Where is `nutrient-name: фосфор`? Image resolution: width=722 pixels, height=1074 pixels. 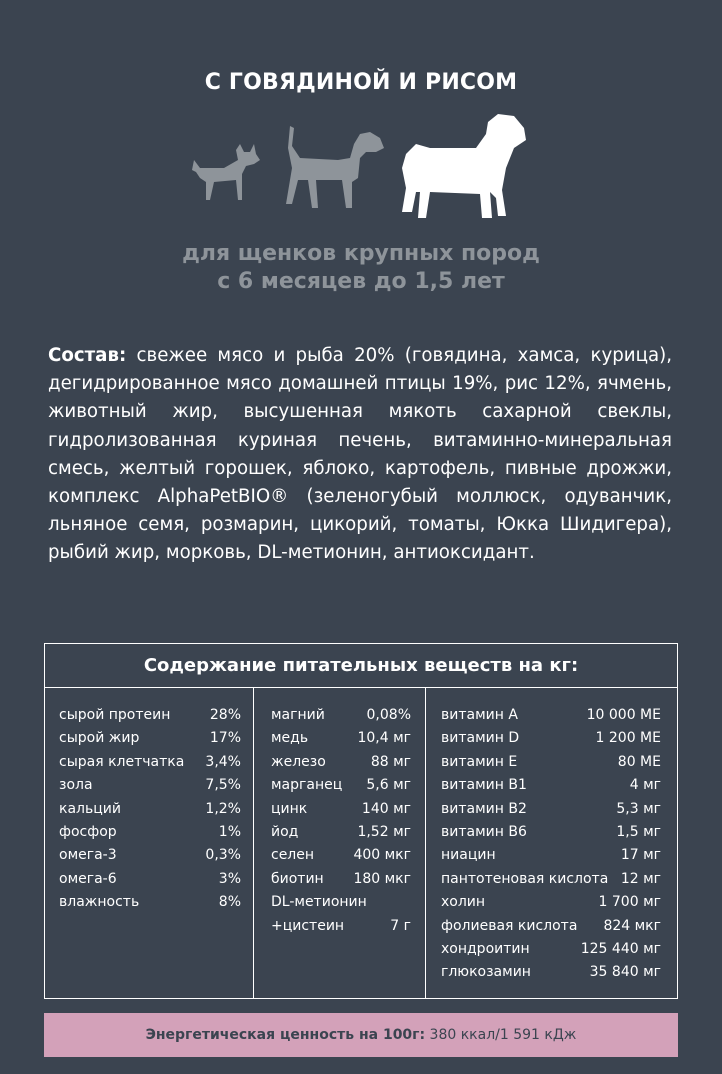
nutrient-name: фосфор is located at coordinates (88, 831).